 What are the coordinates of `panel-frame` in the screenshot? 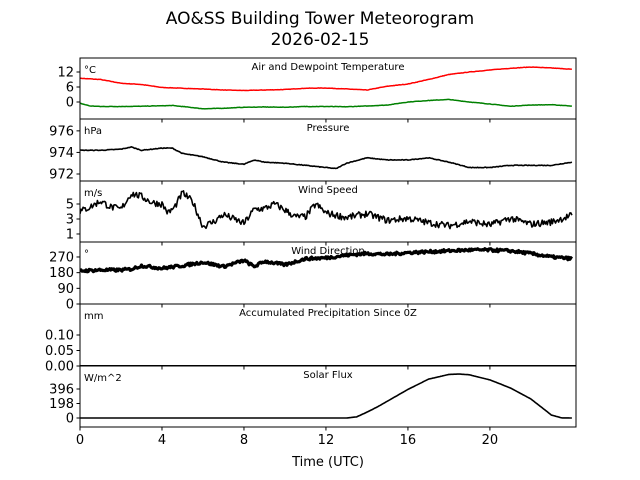 It's located at (328, 396).